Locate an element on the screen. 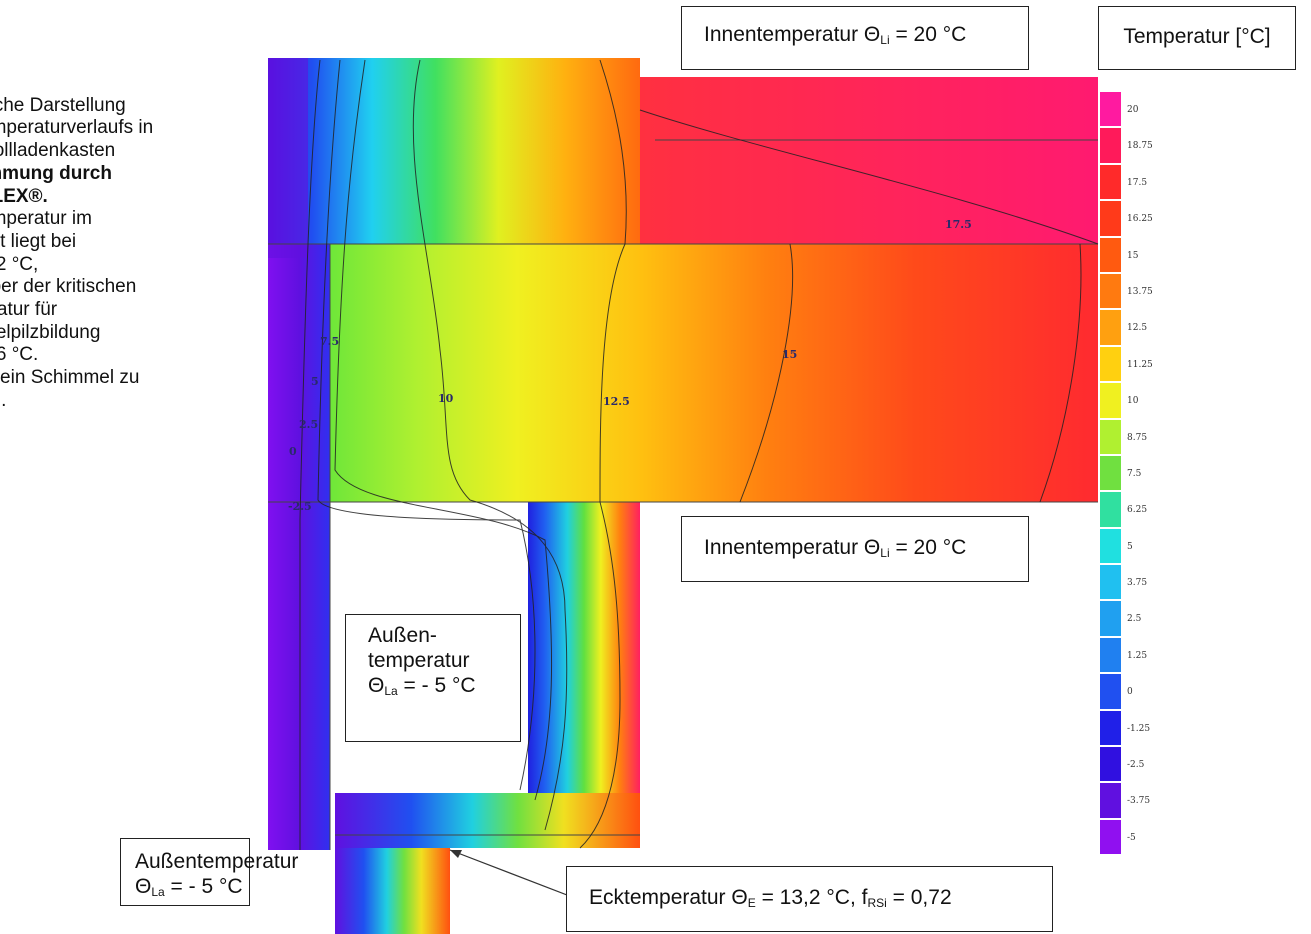 The image size is (1311, 934). isoline-label-0: 0 is located at coordinates (293, 451).